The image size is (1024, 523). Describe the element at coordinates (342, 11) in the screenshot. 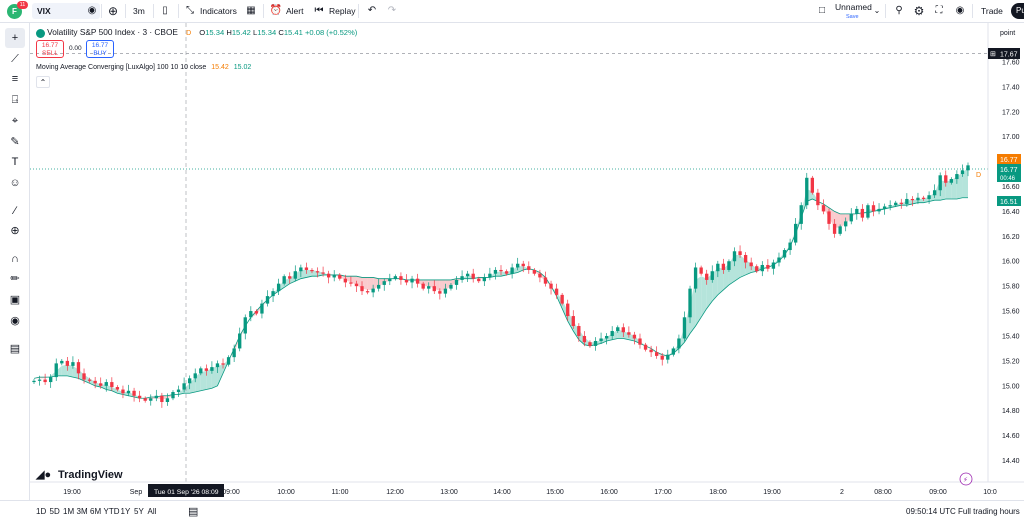

I see `replay-button: Replay` at that location.